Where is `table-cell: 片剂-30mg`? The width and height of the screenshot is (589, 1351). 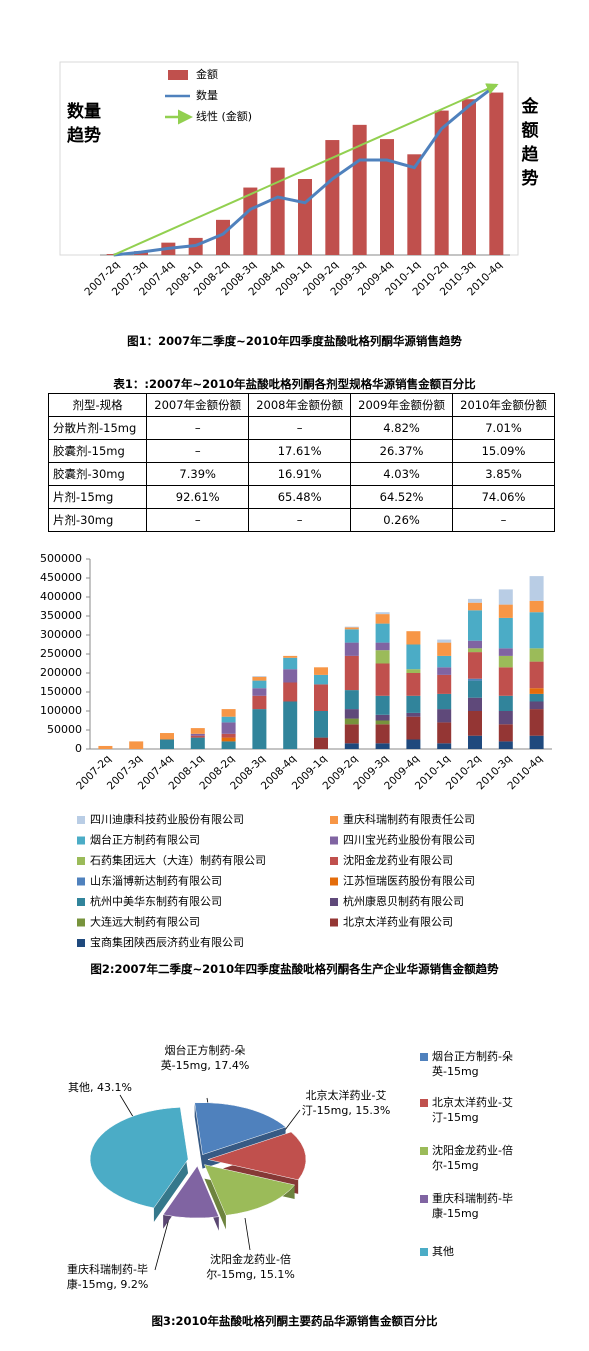
table-cell: 片剂-30mg is located at coordinates (97, 520).